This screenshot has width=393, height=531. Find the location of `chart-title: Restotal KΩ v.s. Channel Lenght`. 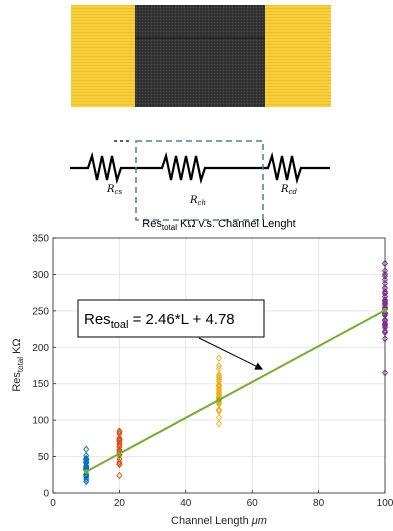

chart-title: Restotal KΩ v.s. Channel Lenght is located at coordinates (218, 225).